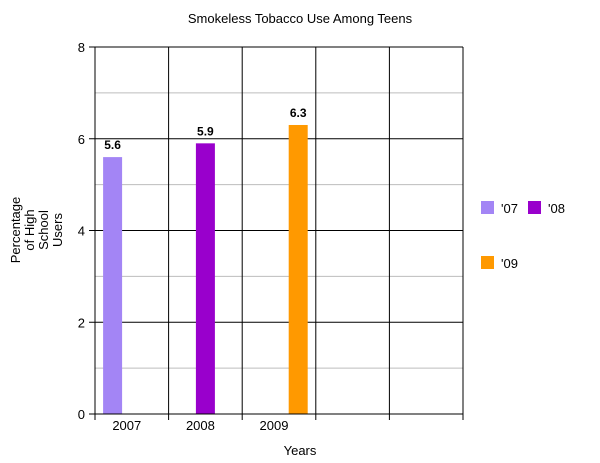  What do you see at coordinates (81, 139) in the screenshot?
I see `y-tick-label: 6` at bounding box center [81, 139].